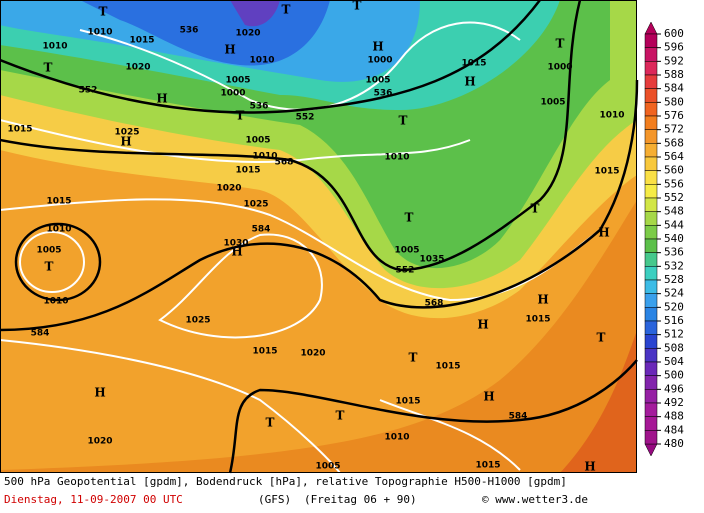 This screenshot has height=513, width=704. Describe the element at coordinates (674, 443) in the screenshot. I see `colorbar-label: 480` at that location.